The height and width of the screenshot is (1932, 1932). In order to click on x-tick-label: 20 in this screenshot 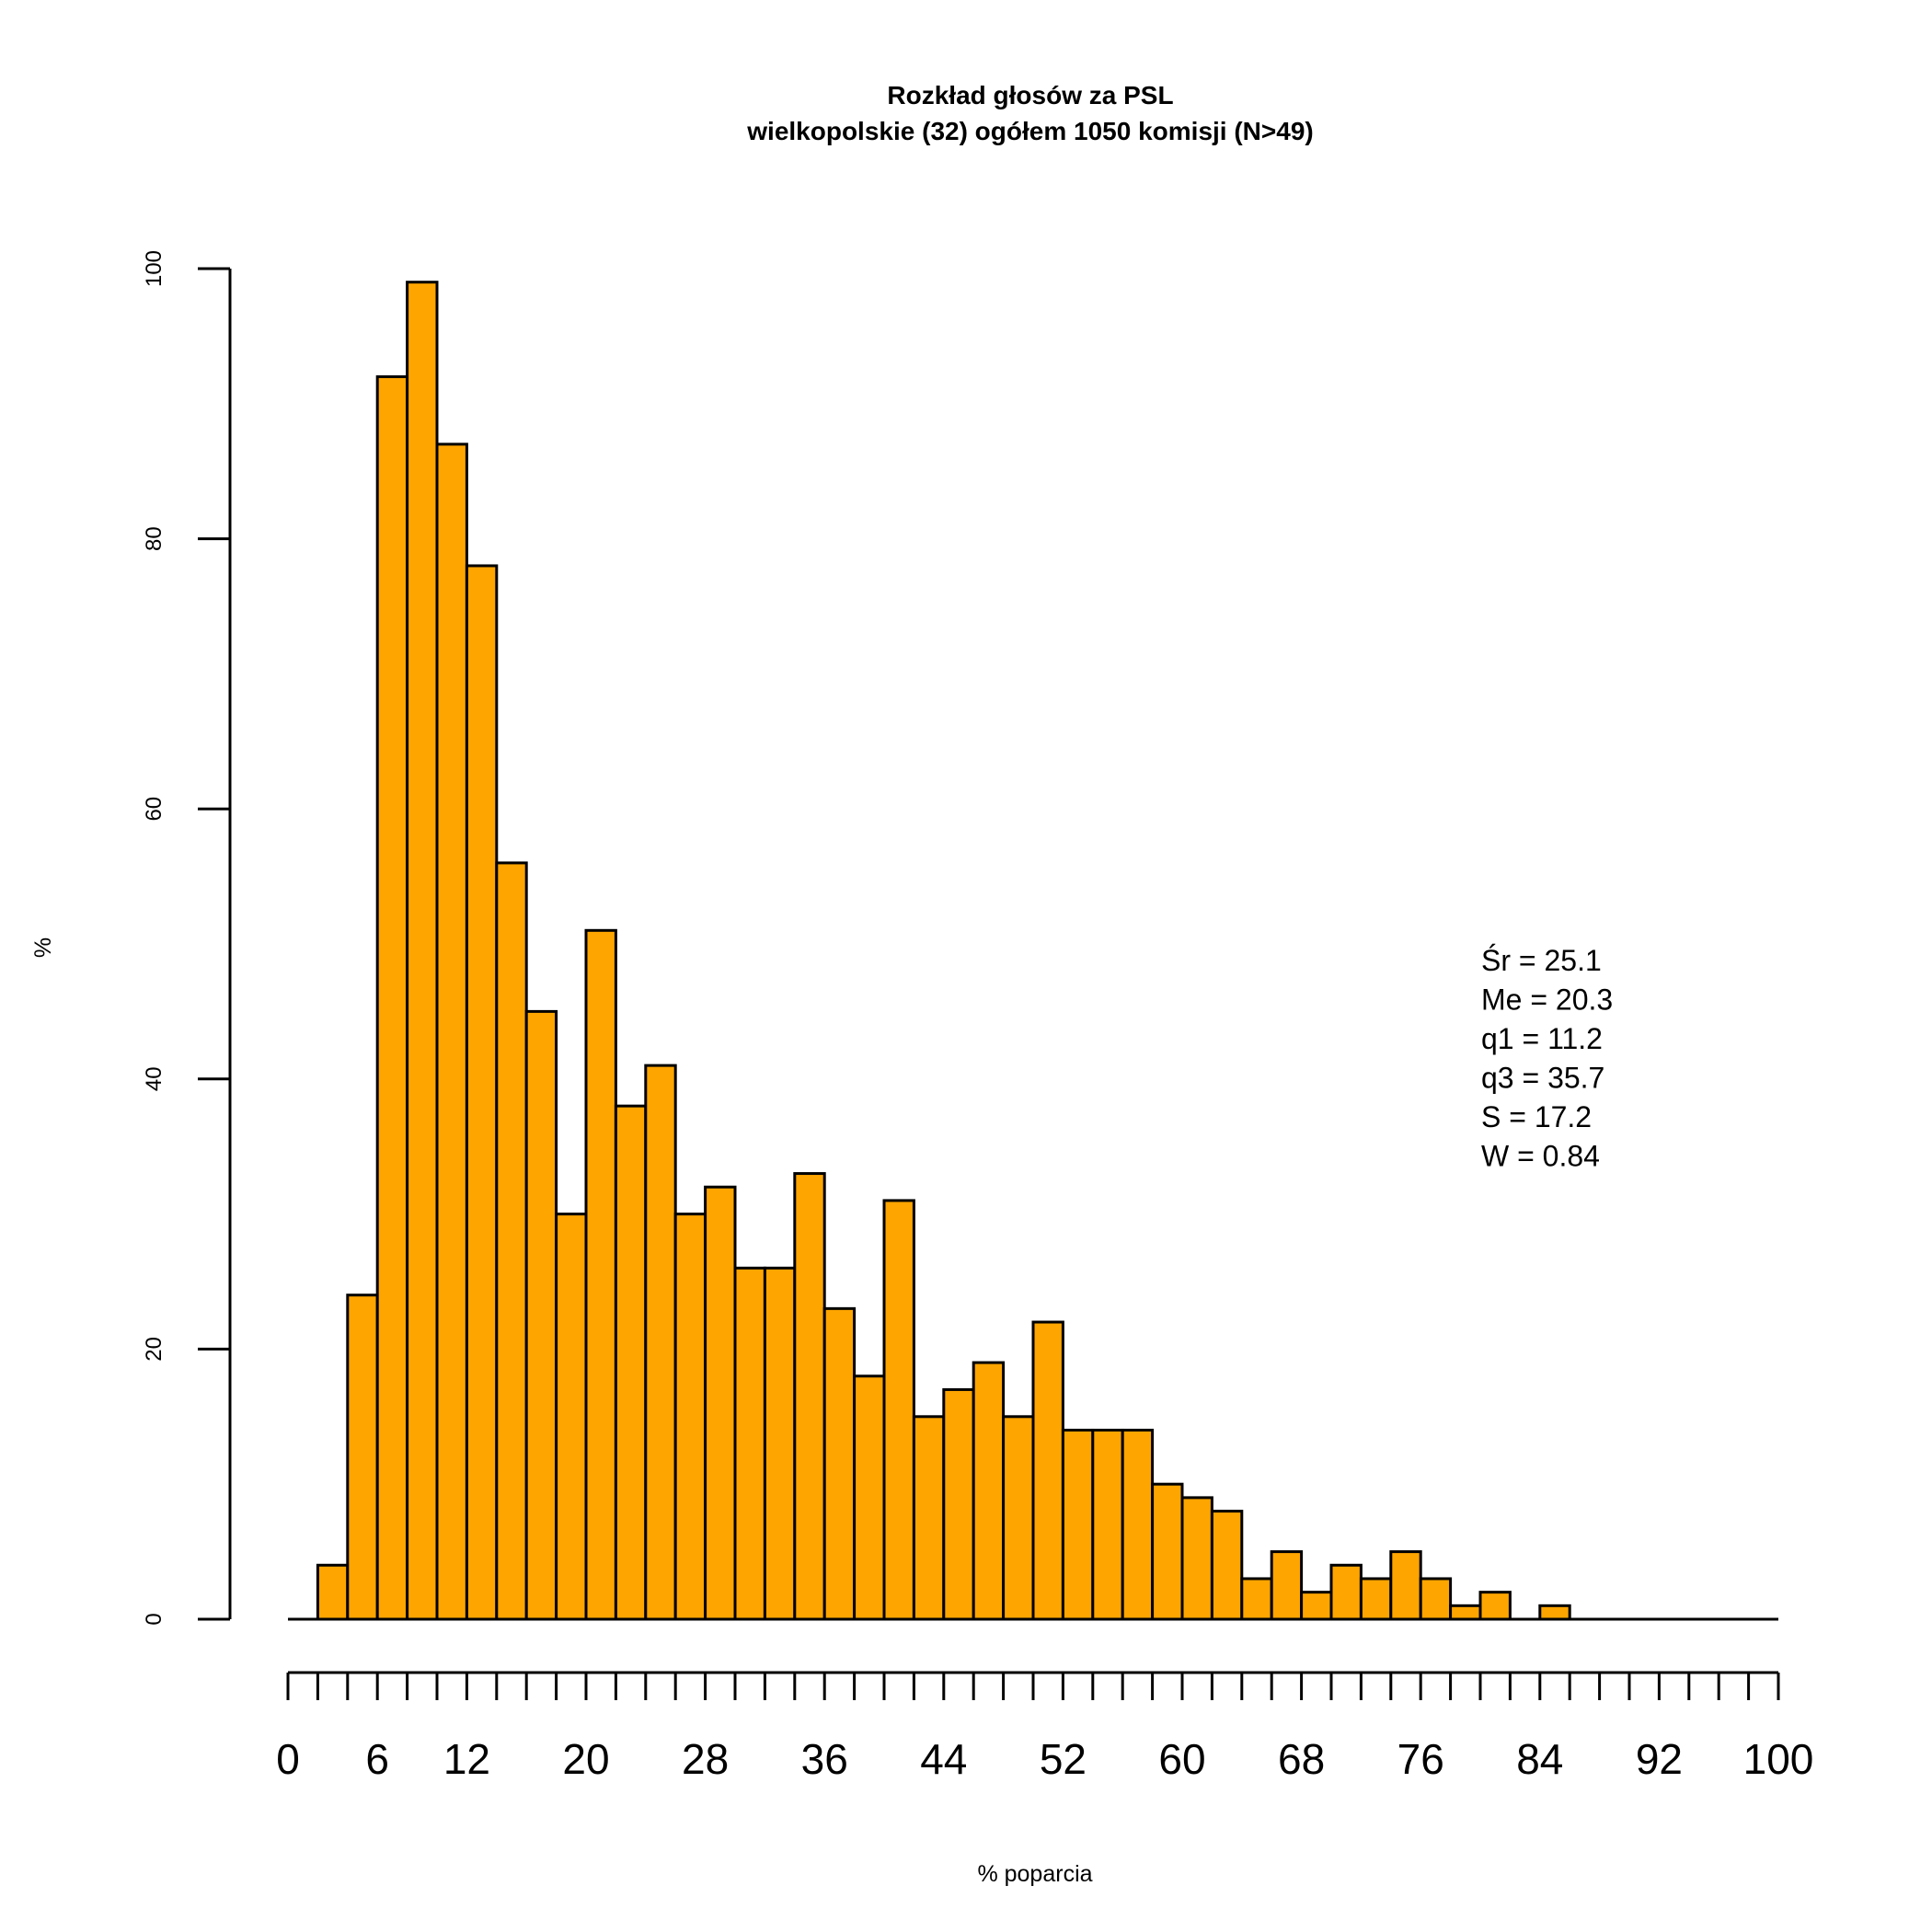, I will do `click(585, 1759)`.